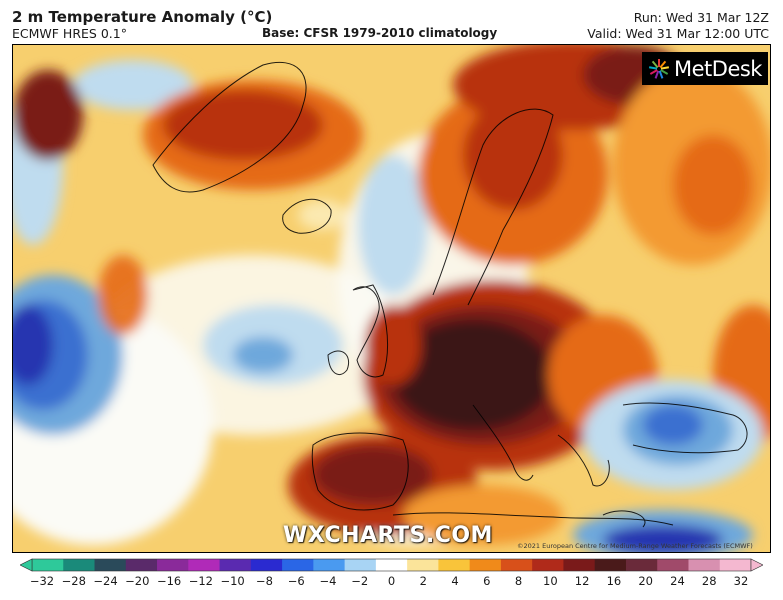 The height and width of the screenshot is (600, 783). What do you see at coordinates (26, 565) in the screenshot?
I see `colorbar-left-arrow` at bounding box center [26, 565].